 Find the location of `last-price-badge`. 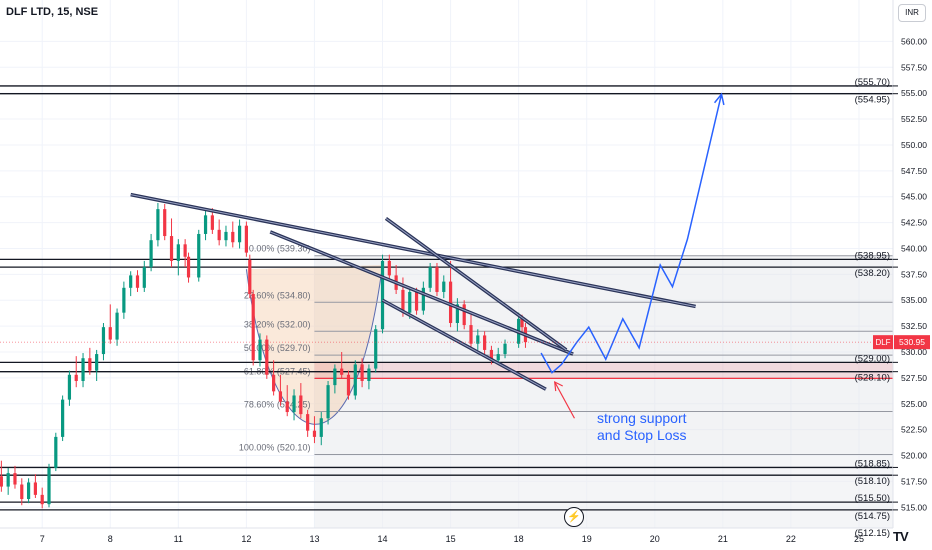

last-price-badge is located at coordinates (912, 342).